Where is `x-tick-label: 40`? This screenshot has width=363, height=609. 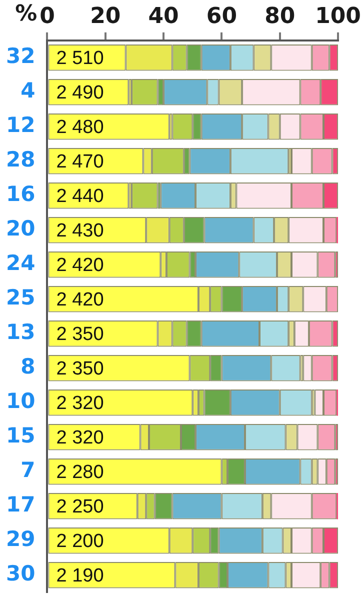 x-tick-label: 40 is located at coordinates (163, 16).